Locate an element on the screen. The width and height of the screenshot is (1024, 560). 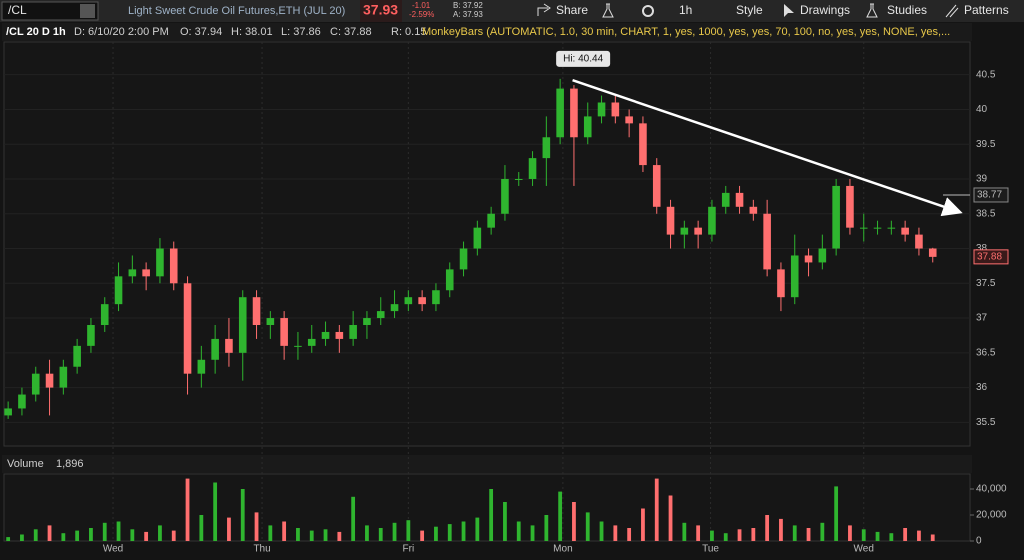
symbol-box is located at coordinates (50, 11).